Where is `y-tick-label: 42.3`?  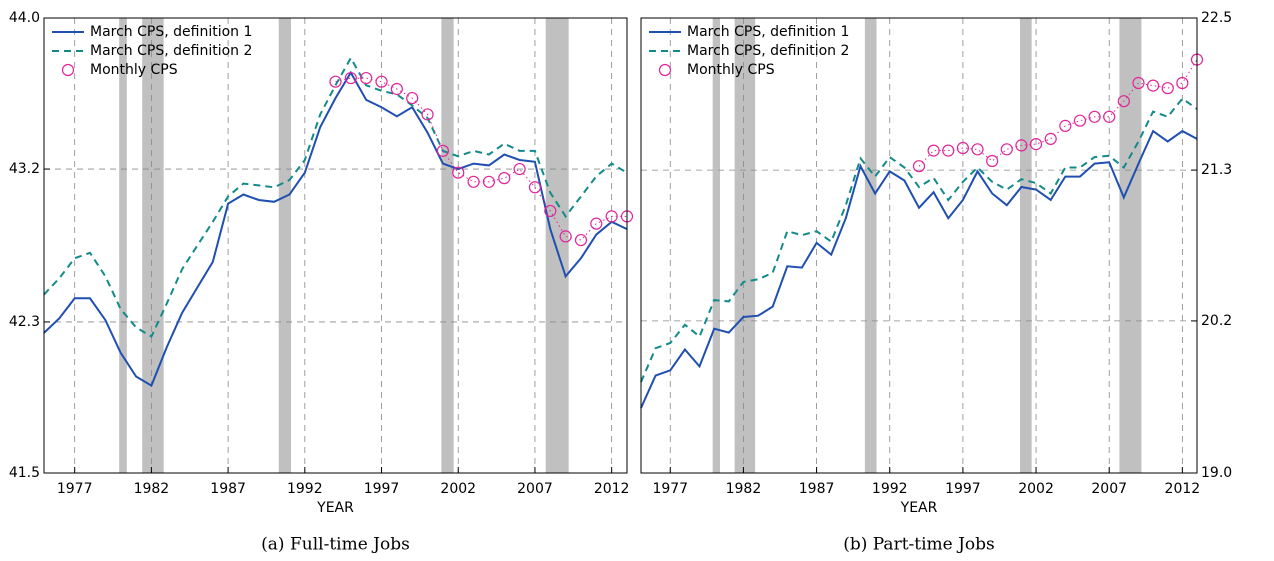 y-tick-label: 42.3 is located at coordinates (24, 322).